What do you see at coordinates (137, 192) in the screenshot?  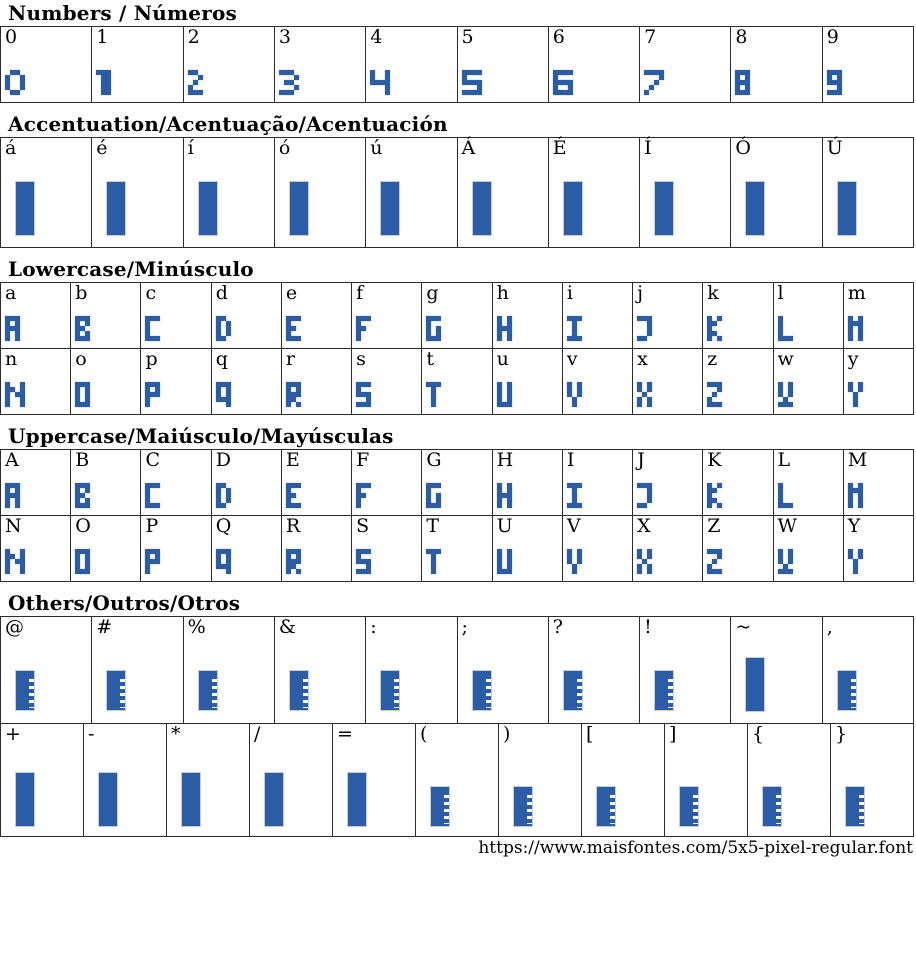 I see `glyph-cell: é` at bounding box center [137, 192].